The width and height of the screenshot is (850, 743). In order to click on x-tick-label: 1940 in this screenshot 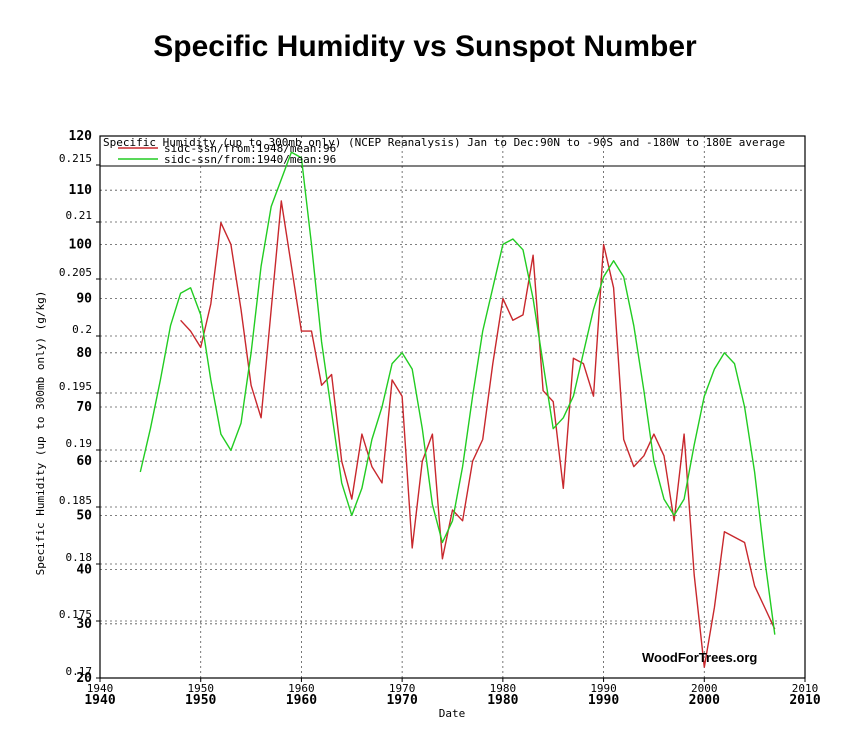, I will do `click(99, 700)`.